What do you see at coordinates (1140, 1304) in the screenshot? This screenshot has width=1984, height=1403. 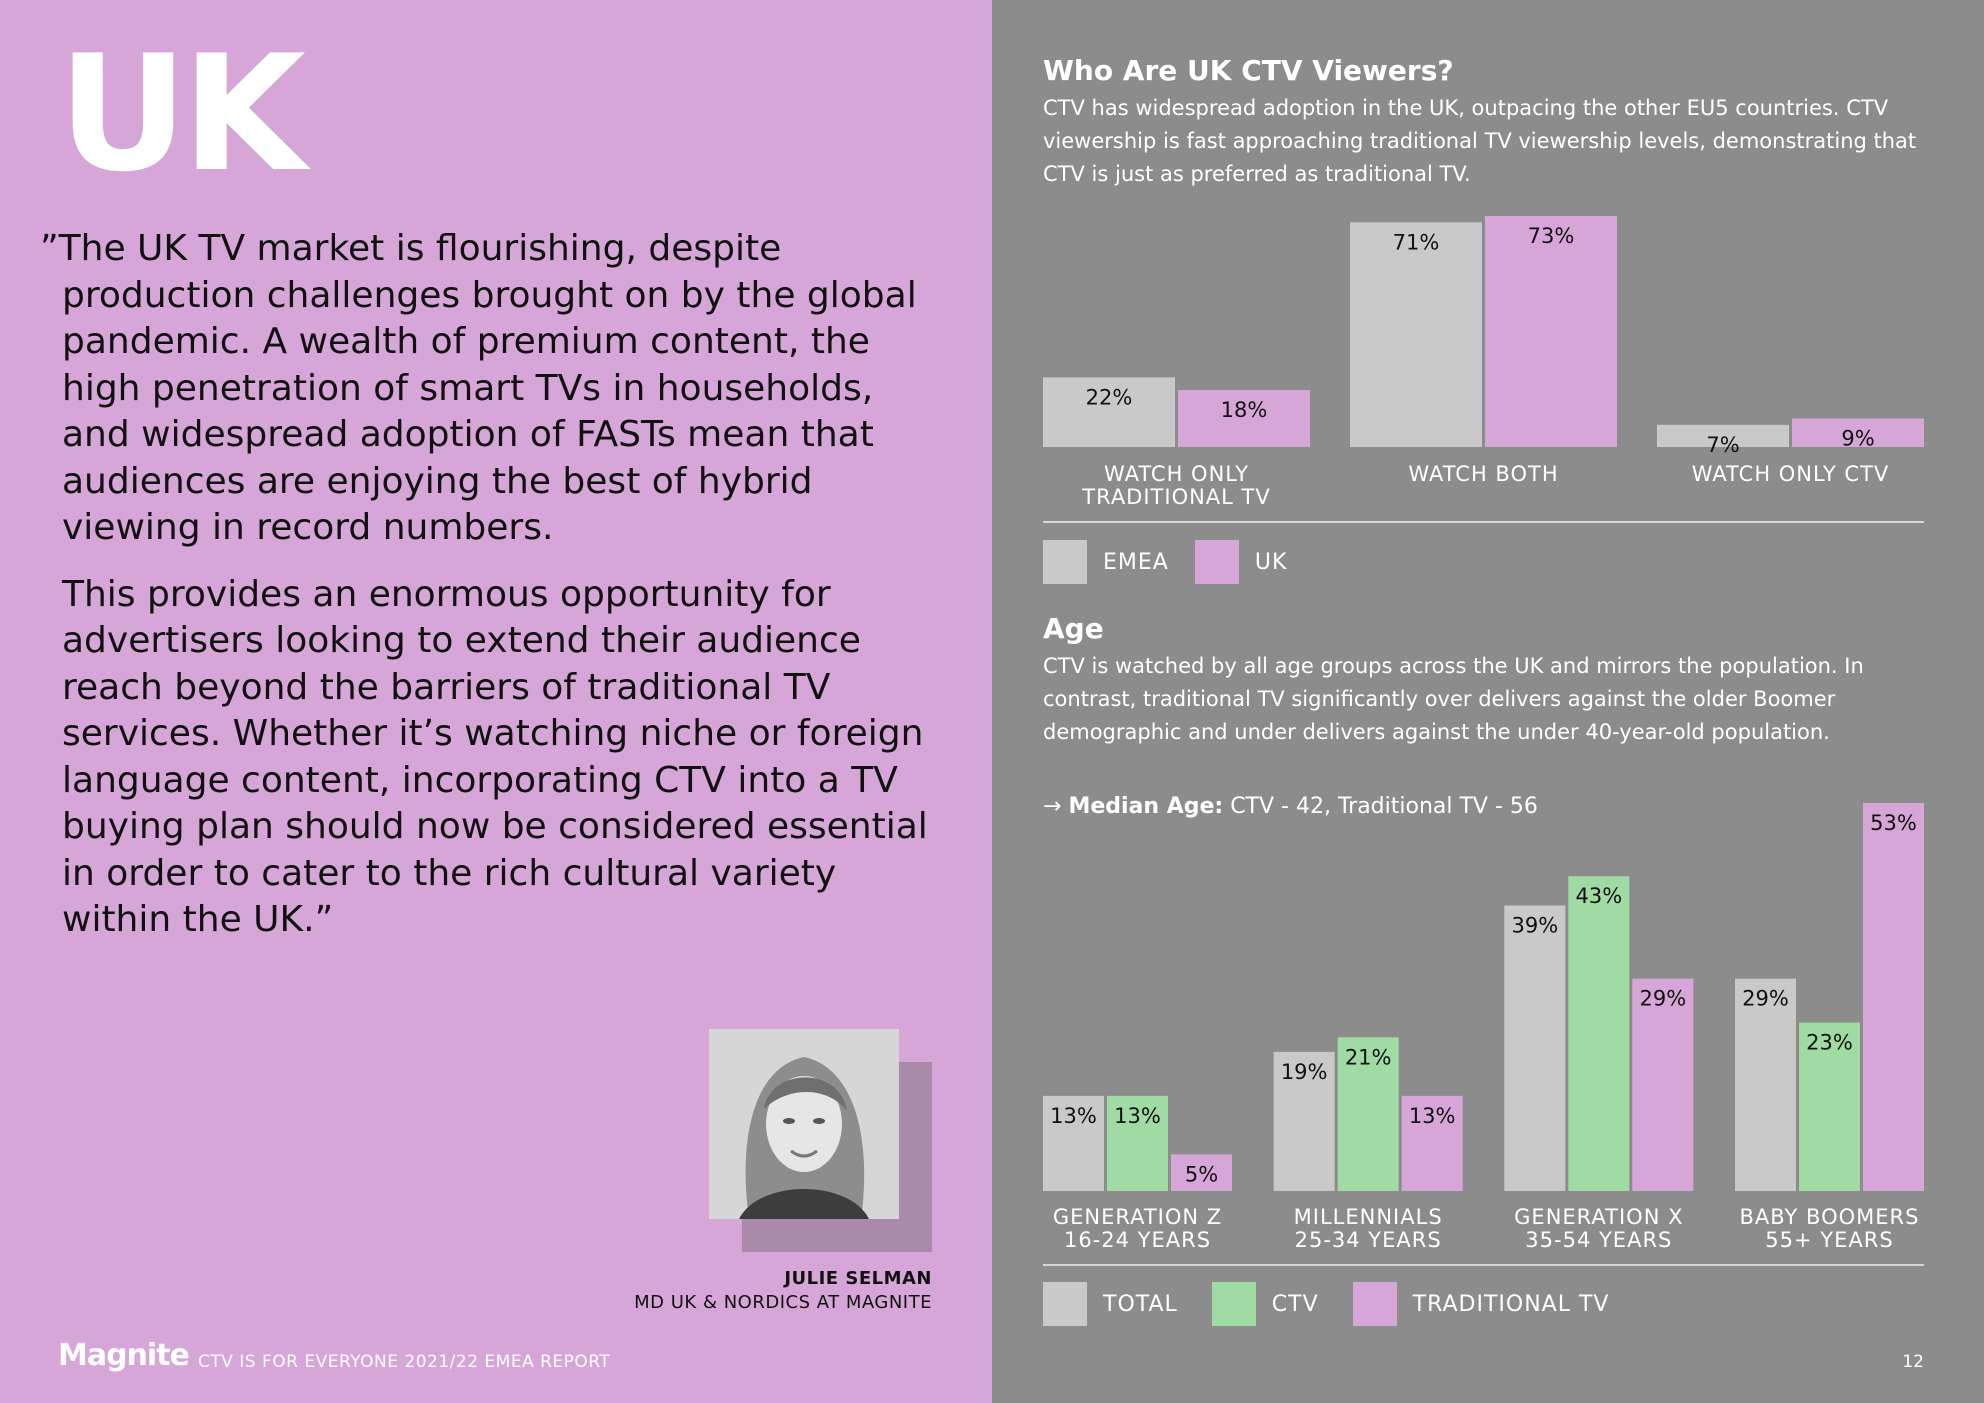 I see `legend-label-total: TOTAL` at bounding box center [1140, 1304].